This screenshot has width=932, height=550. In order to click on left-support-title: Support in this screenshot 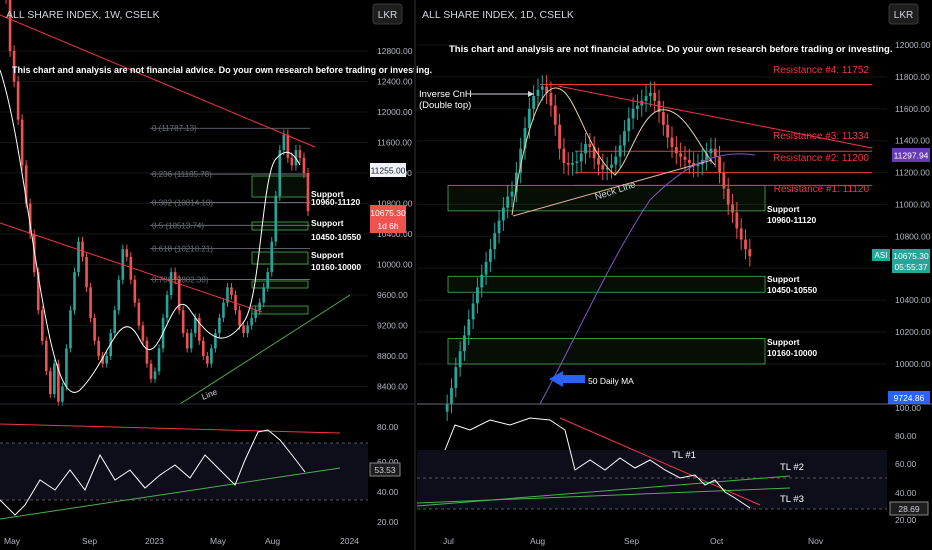, I will do `click(327, 194)`.